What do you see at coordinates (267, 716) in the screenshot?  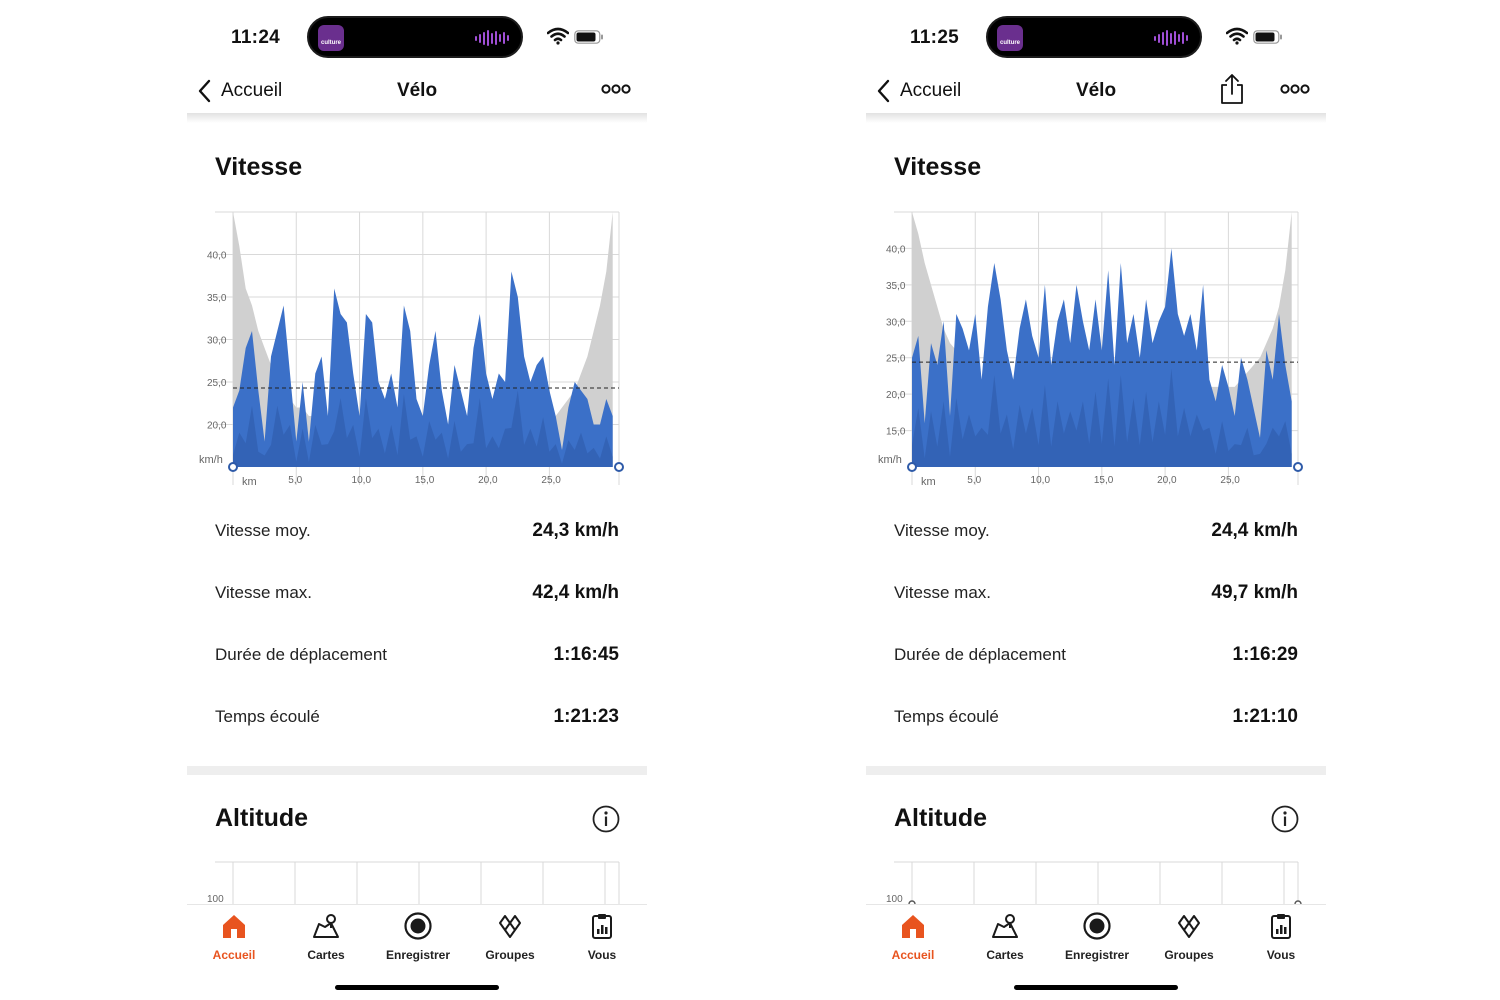 I see `stat-label: Temps écoulé` at bounding box center [267, 716].